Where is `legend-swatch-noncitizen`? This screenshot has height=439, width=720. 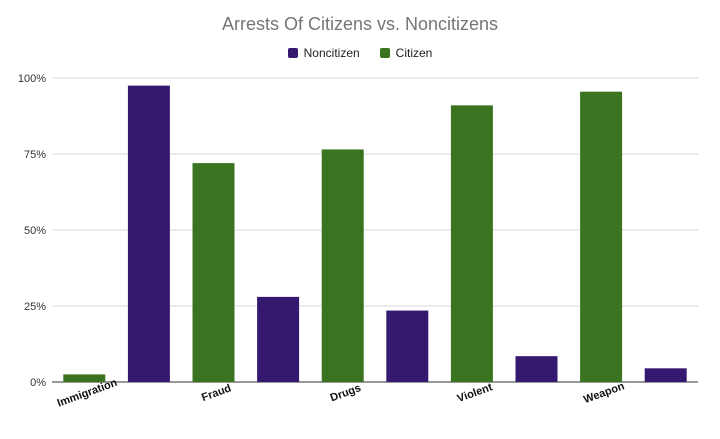
legend-swatch-noncitizen is located at coordinates (292, 53).